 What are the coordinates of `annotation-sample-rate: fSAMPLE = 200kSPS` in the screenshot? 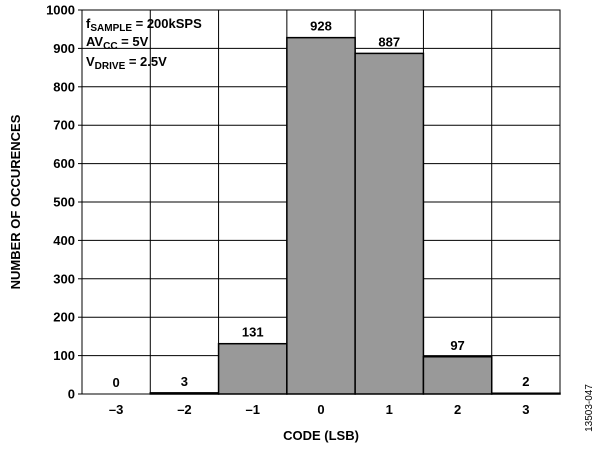 It's located at (144, 25).